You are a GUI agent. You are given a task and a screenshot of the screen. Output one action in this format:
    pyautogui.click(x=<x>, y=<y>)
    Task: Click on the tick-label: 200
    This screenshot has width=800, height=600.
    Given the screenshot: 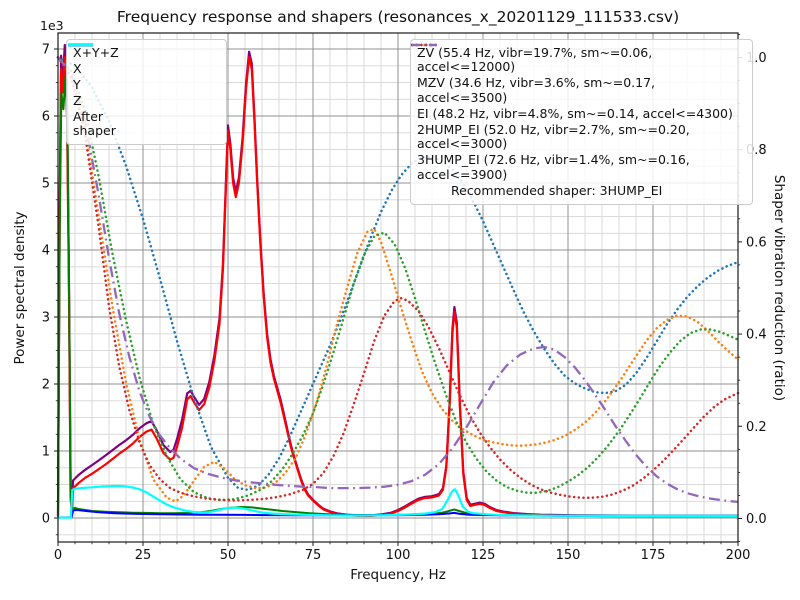 What is the action you would take?
    pyautogui.click(x=738, y=555)
    